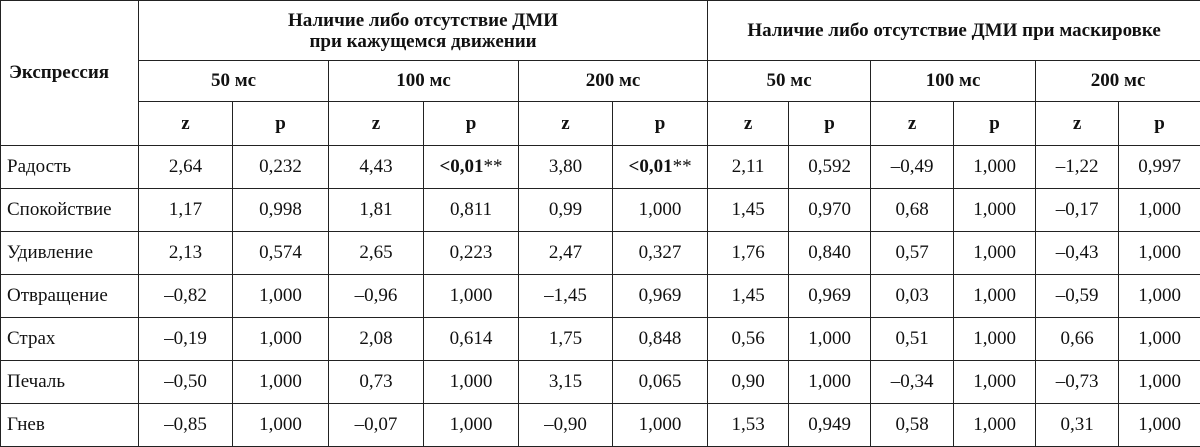  I want to click on cell: 0,811, so click(471, 210).